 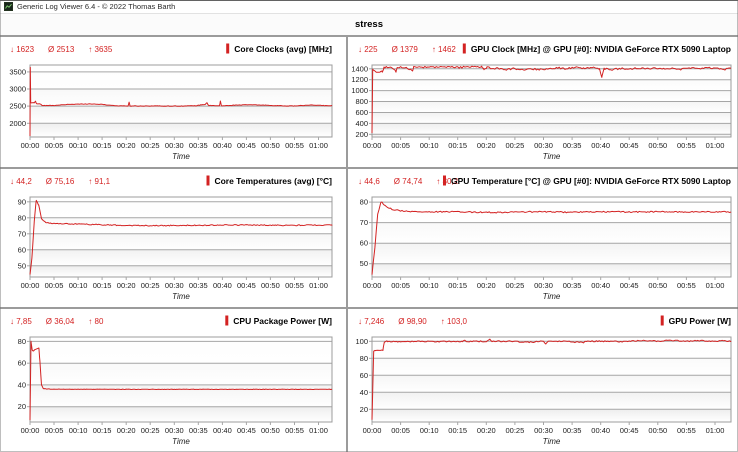 I want to click on data-line, so click(x=181, y=380).